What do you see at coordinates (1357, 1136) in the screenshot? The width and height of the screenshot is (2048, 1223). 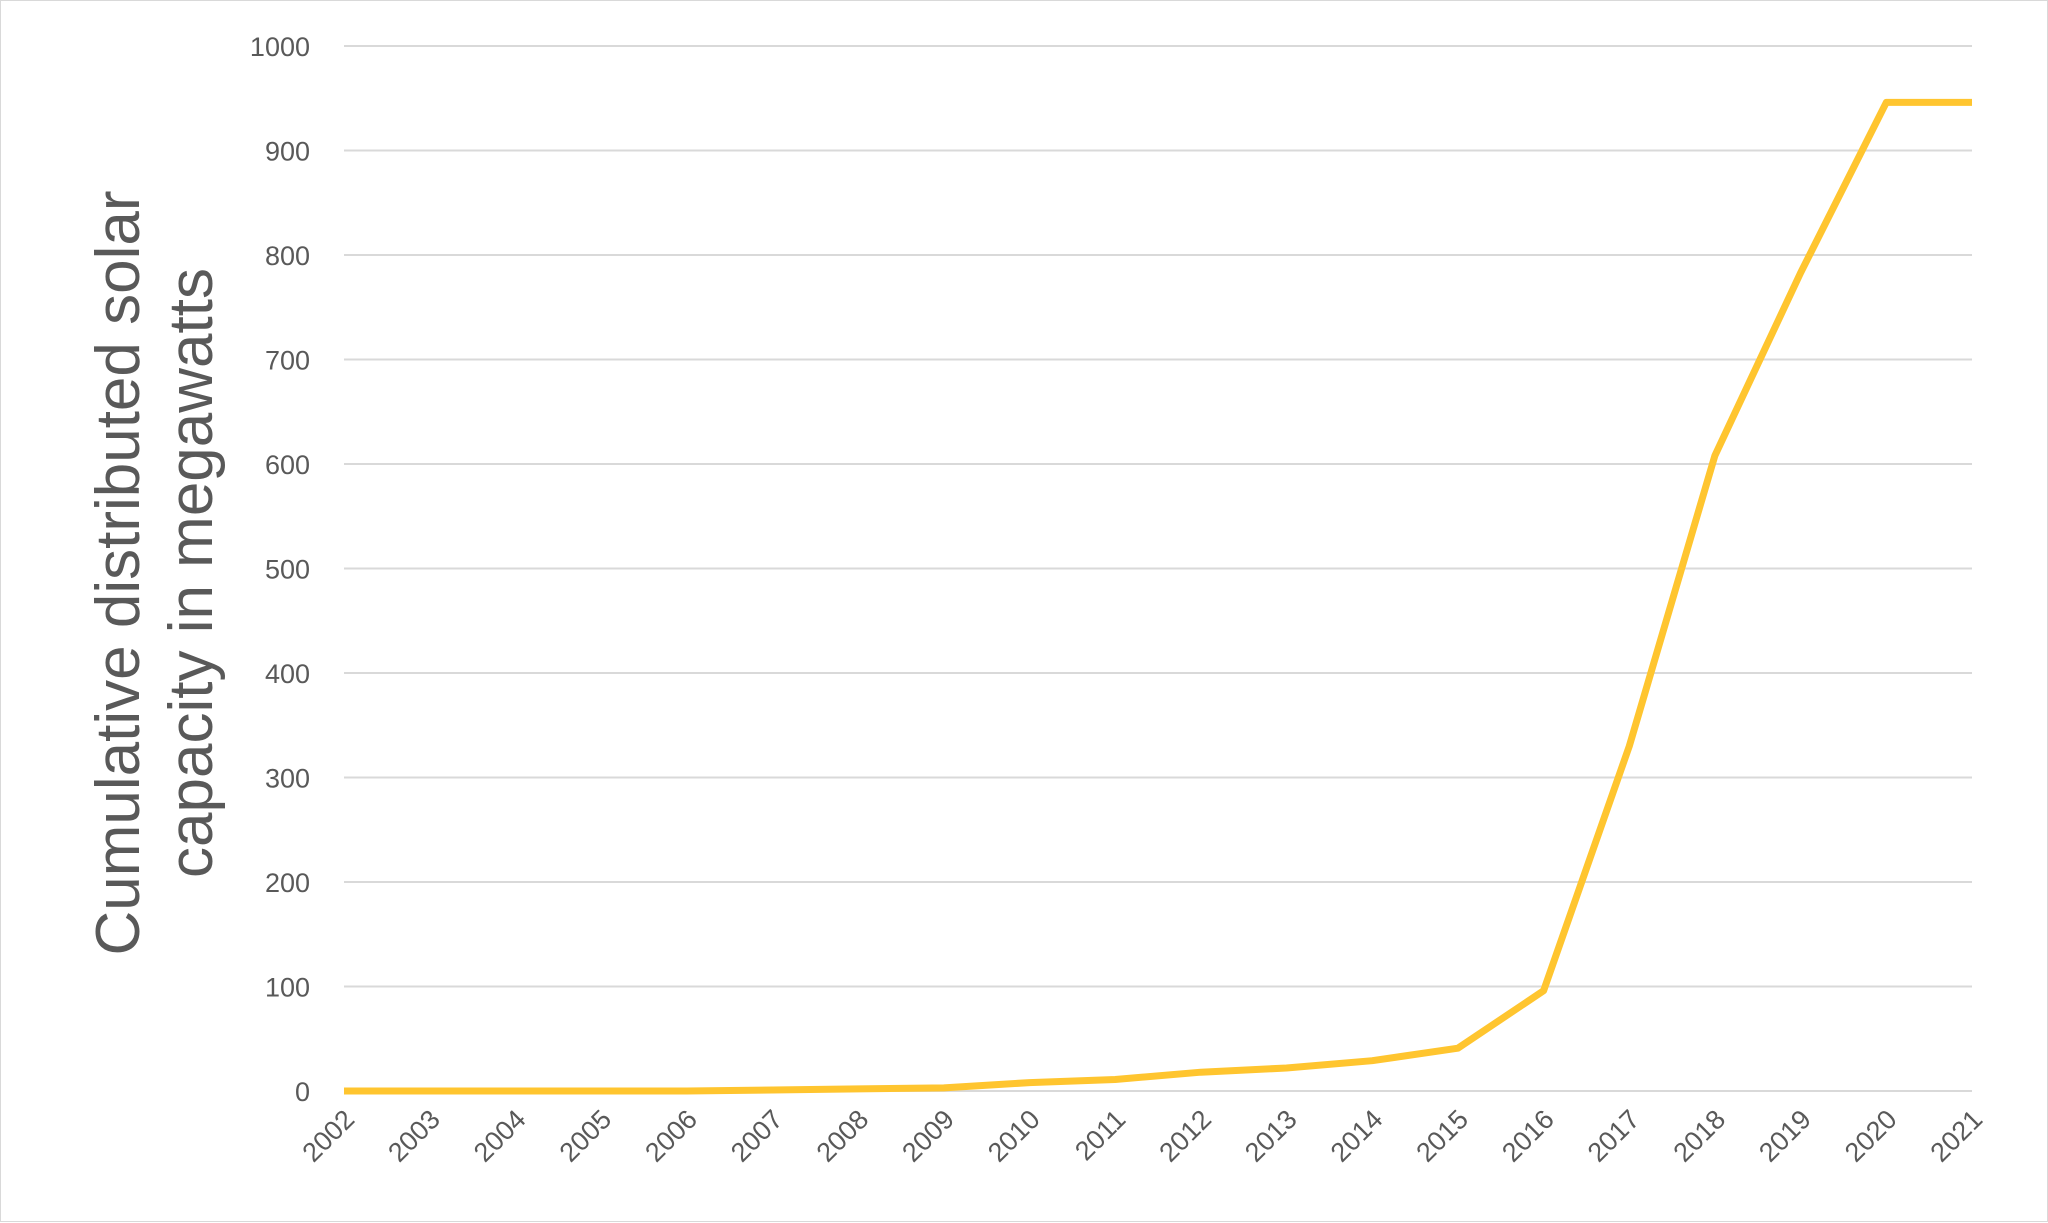 I see `x-tick-label-2014: 2014` at bounding box center [1357, 1136].